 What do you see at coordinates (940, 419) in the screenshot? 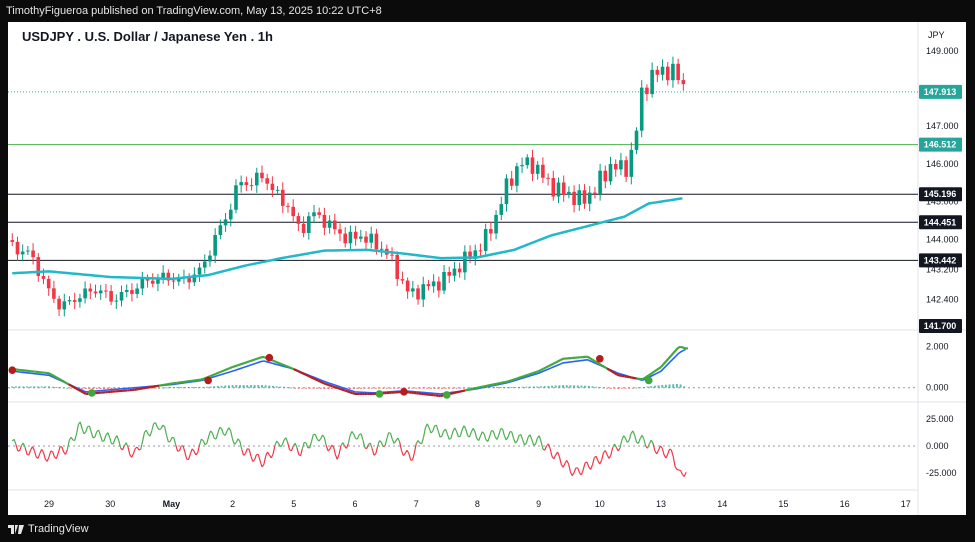
I see `rsi-y-tick-label: 25.000` at bounding box center [940, 419].